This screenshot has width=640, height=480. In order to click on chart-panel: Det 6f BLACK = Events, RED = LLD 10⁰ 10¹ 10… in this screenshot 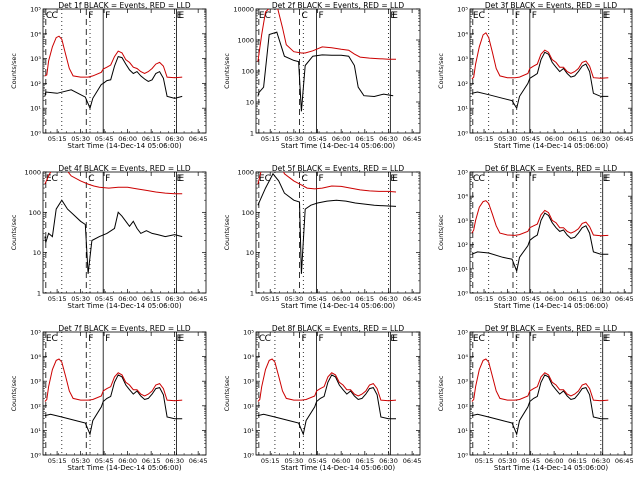, I will do `click(535, 237)`.